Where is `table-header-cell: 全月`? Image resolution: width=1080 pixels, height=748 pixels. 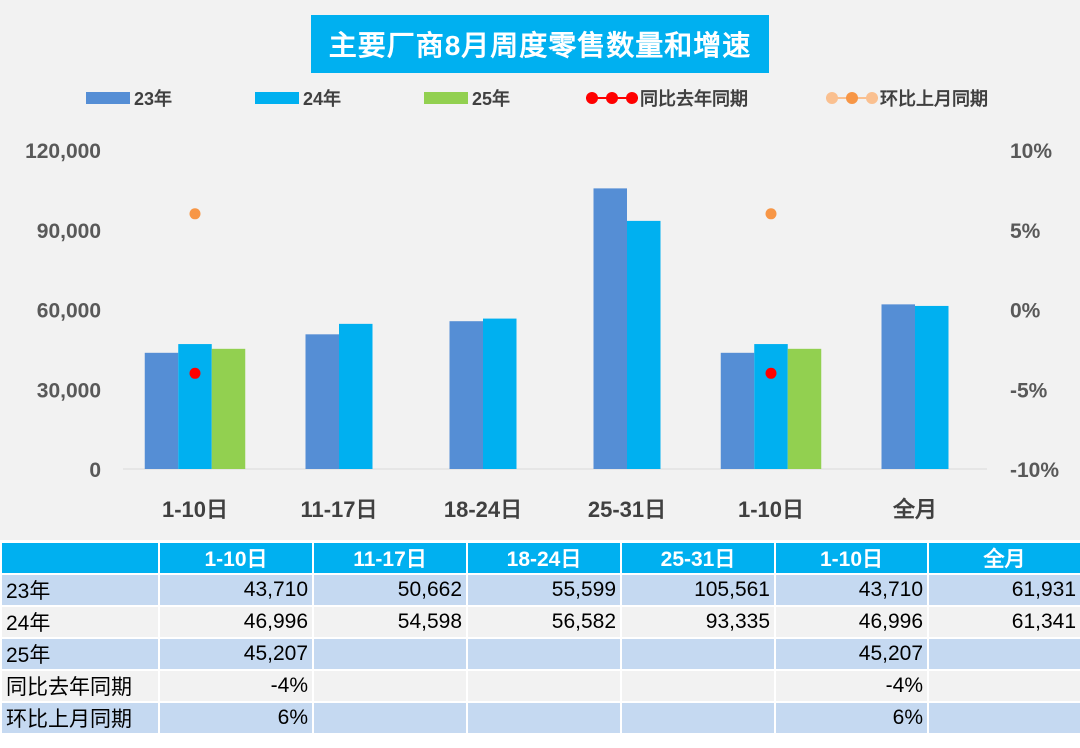 table-header-cell: 全月 is located at coordinates (1003, 558).